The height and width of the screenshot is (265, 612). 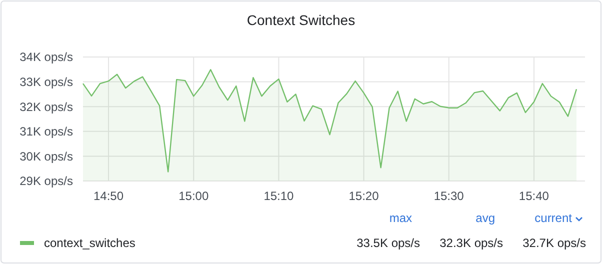 I want to click on text: avg, so click(x=485, y=218).